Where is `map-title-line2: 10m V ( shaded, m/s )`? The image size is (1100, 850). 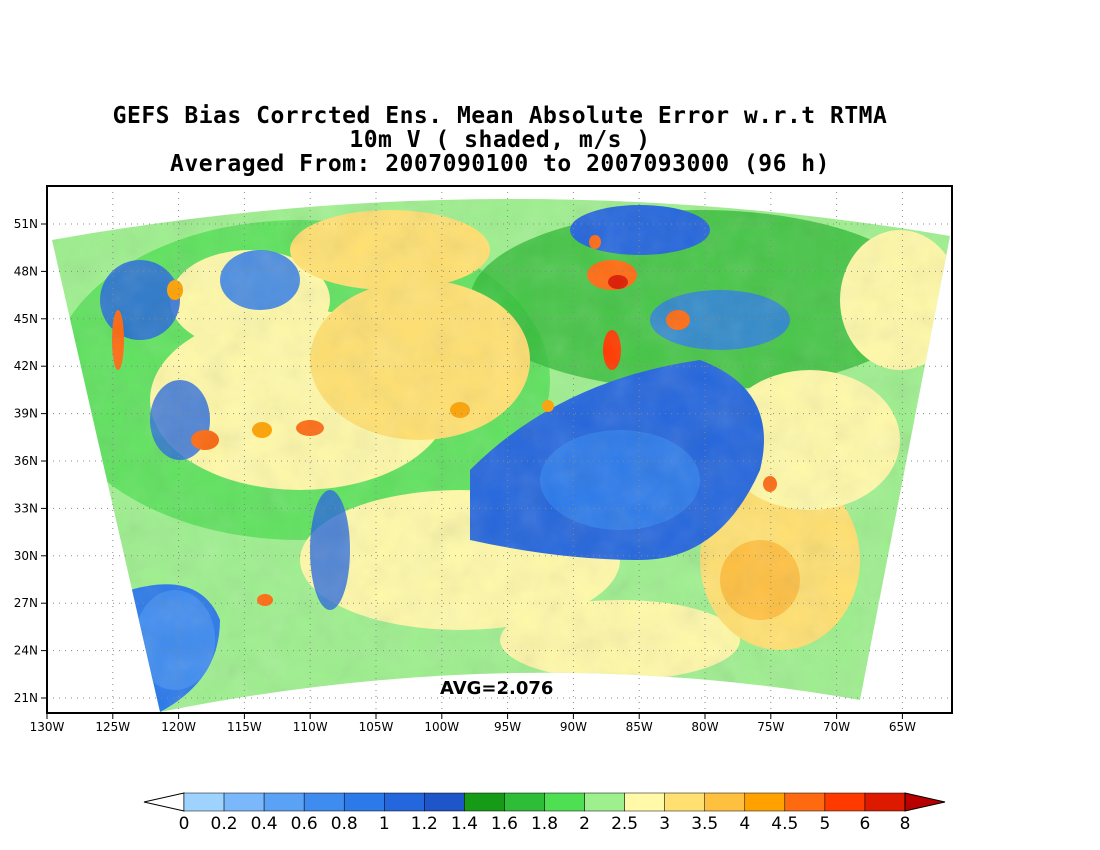 map-title-line2: 10m V ( shaded, m/s ) is located at coordinates (500, 140).